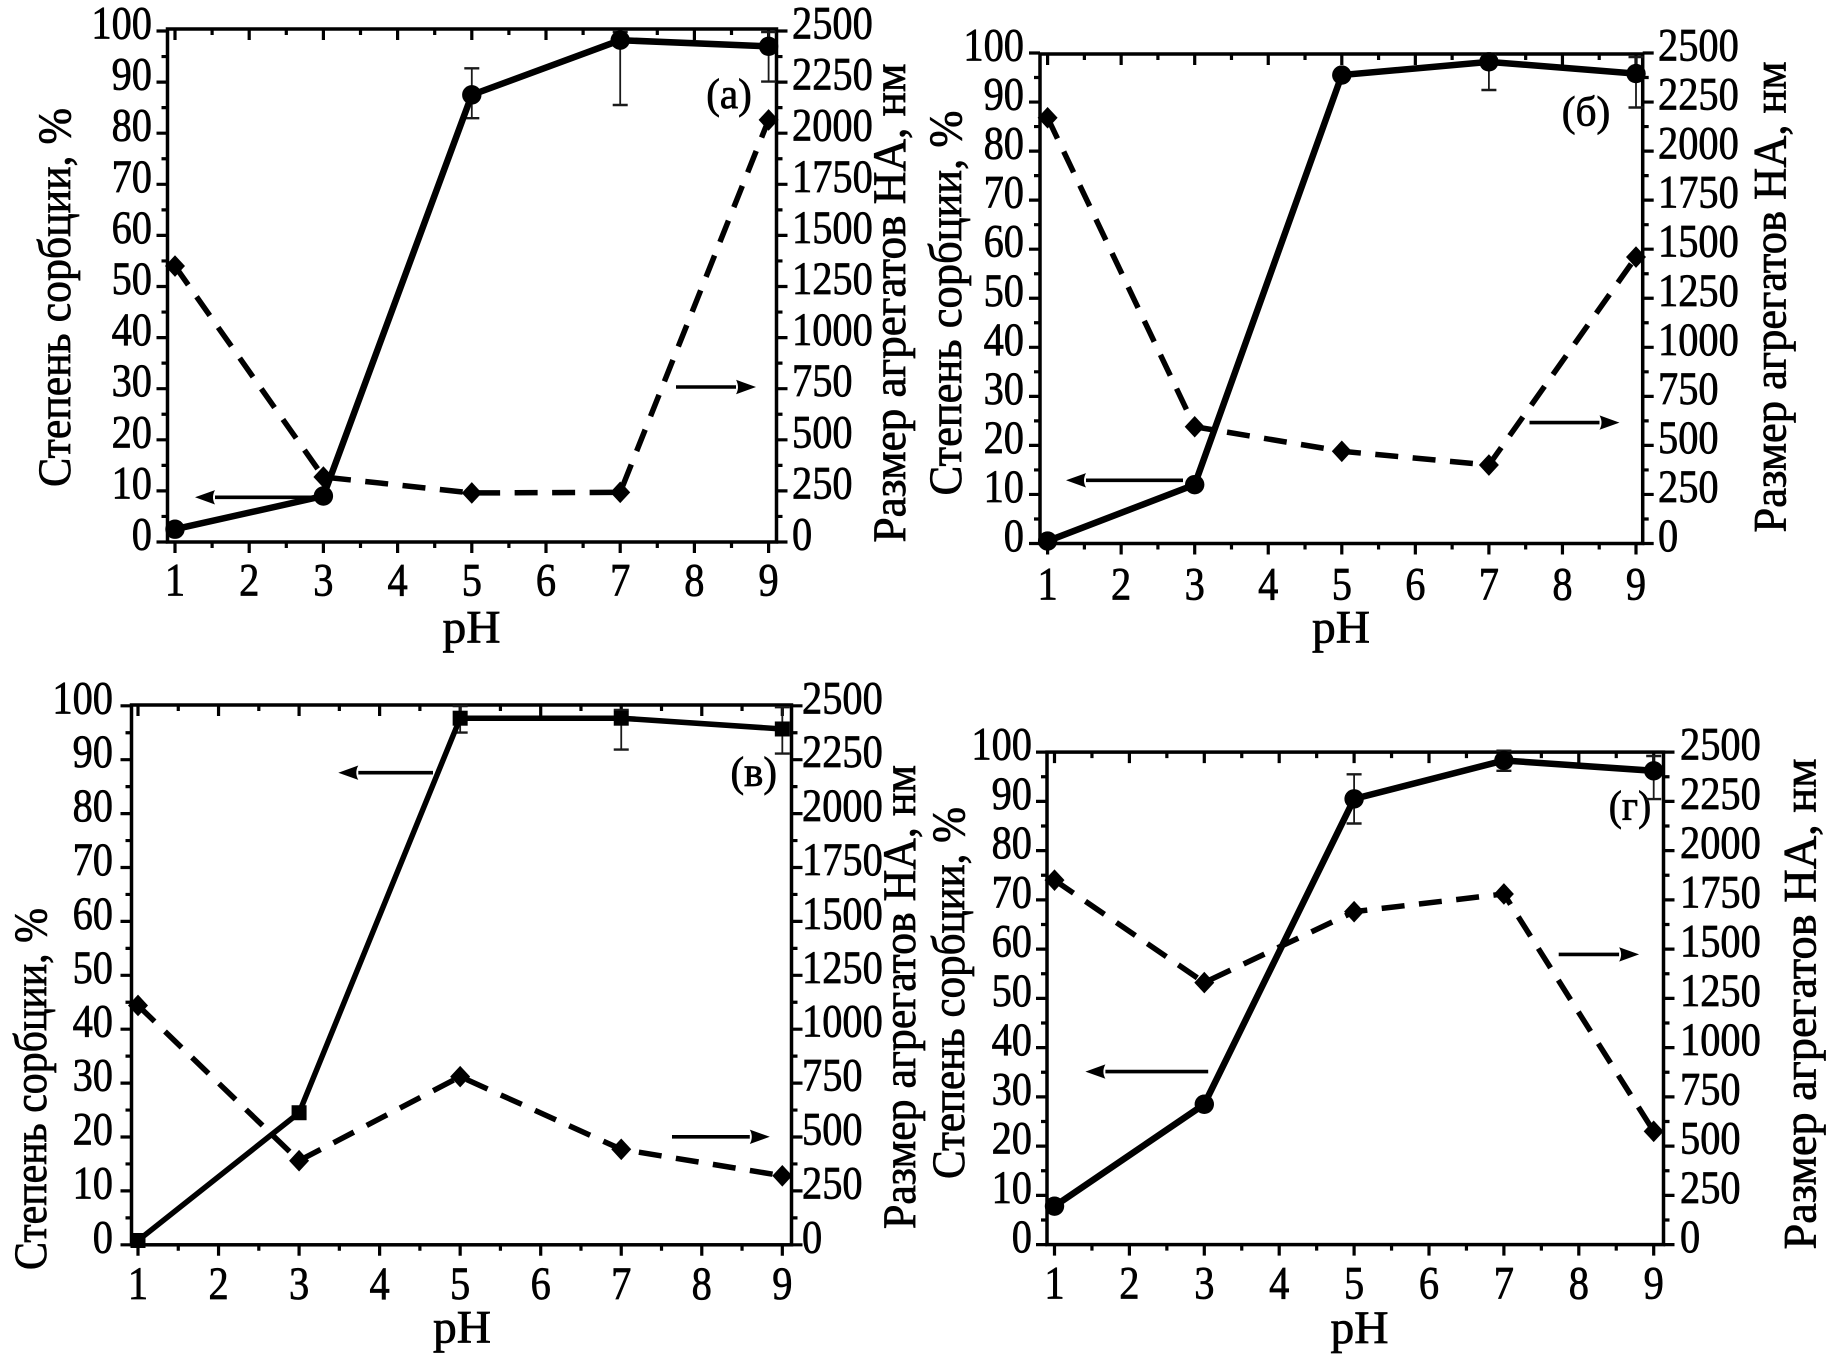  Describe the element at coordinates (1630, 807) in the screenshot. I see `svg-text: (г)` at that location.